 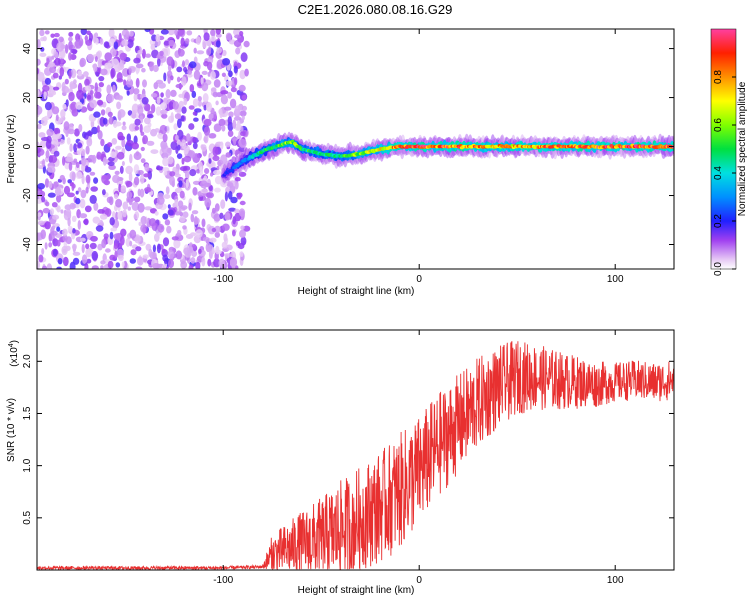 I want to click on spectrogram-x-tick-label: 100, so click(x=615, y=279).